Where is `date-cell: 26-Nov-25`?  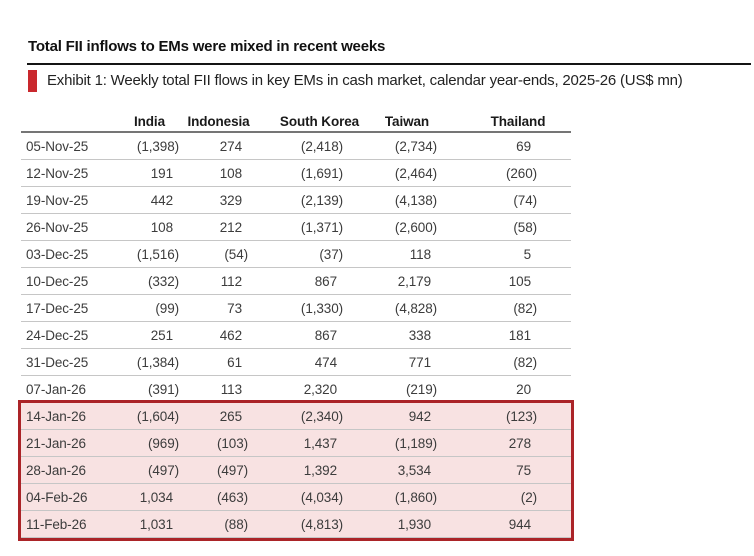 date-cell: 26-Nov-25 is located at coordinates (57, 227).